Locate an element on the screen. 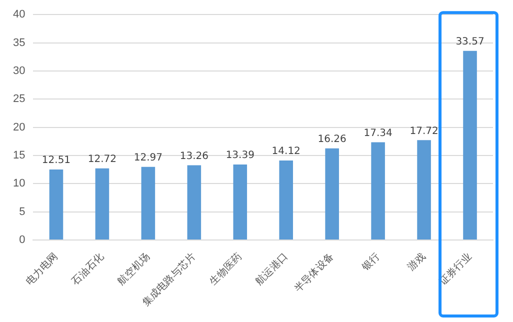 This screenshot has width=513, height=322. data-label: 13.26 is located at coordinates (194, 156).